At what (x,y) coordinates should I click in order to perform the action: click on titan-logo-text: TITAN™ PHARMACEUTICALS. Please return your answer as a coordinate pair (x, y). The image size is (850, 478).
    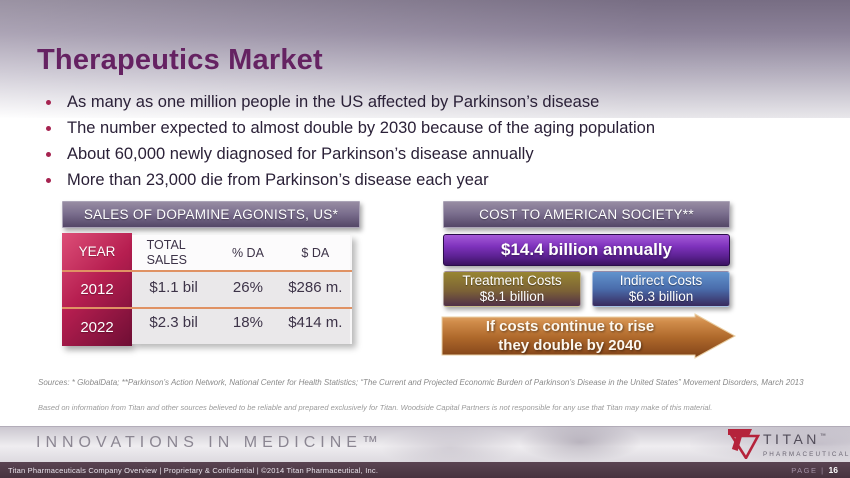
    Looking at the image, I should click on (806, 444).